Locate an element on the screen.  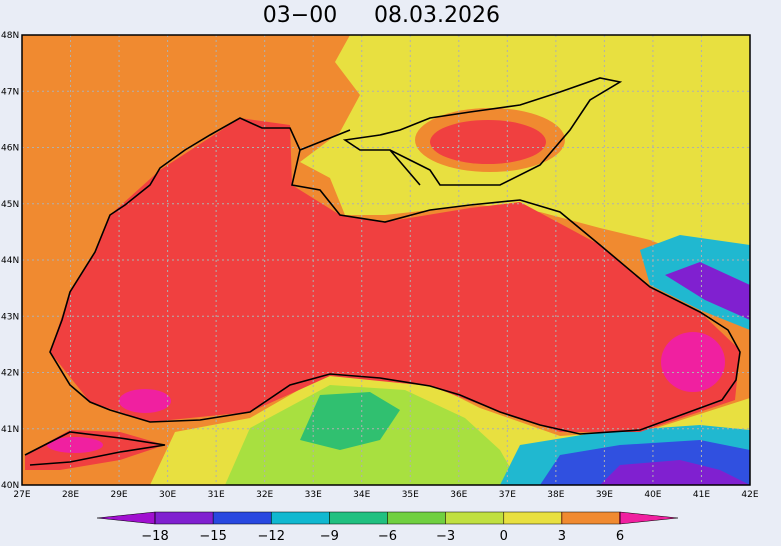
colorbar-label: −15 is located at coordinates (212, 536).